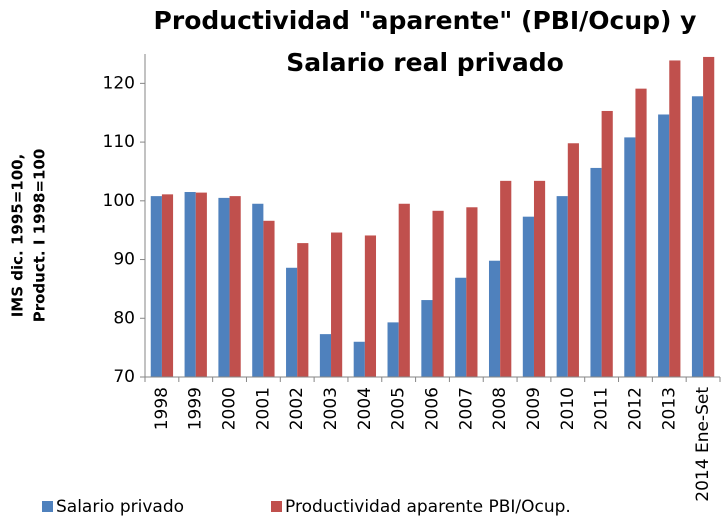 This screenshot has height=529, width=722. Describe the element at coordinates (124, 377) in the screenshot. I see `y-tick-label: 70` at that location.